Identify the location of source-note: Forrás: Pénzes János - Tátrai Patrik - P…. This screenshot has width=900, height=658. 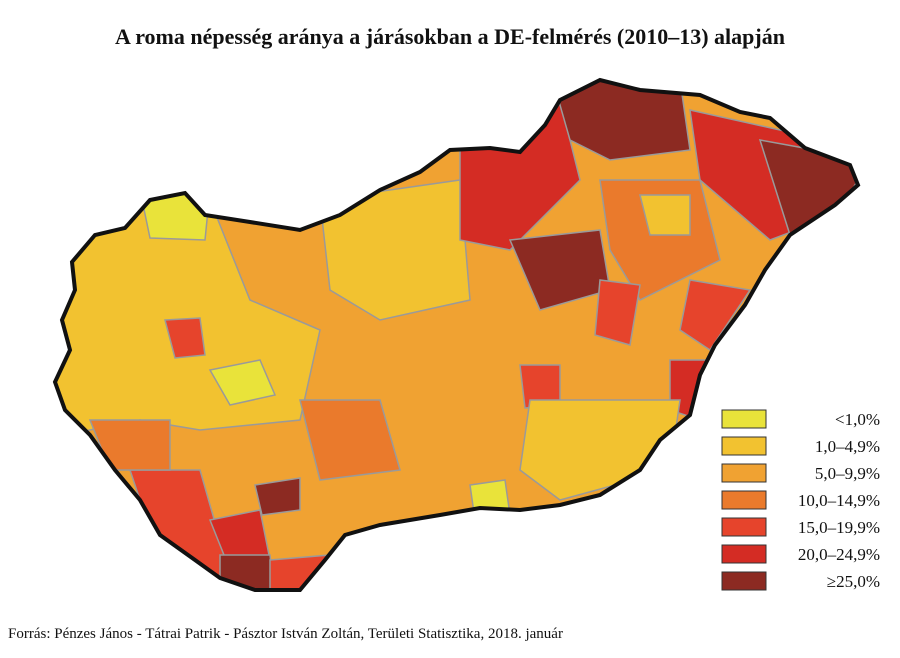
(285, 634).